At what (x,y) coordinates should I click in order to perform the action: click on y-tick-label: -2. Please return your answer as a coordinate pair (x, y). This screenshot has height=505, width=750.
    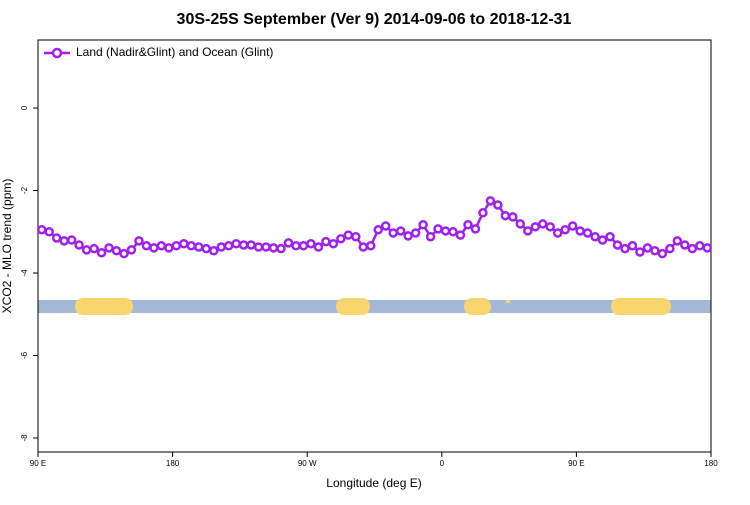
    Looking at the image, I should click on (24, 190).